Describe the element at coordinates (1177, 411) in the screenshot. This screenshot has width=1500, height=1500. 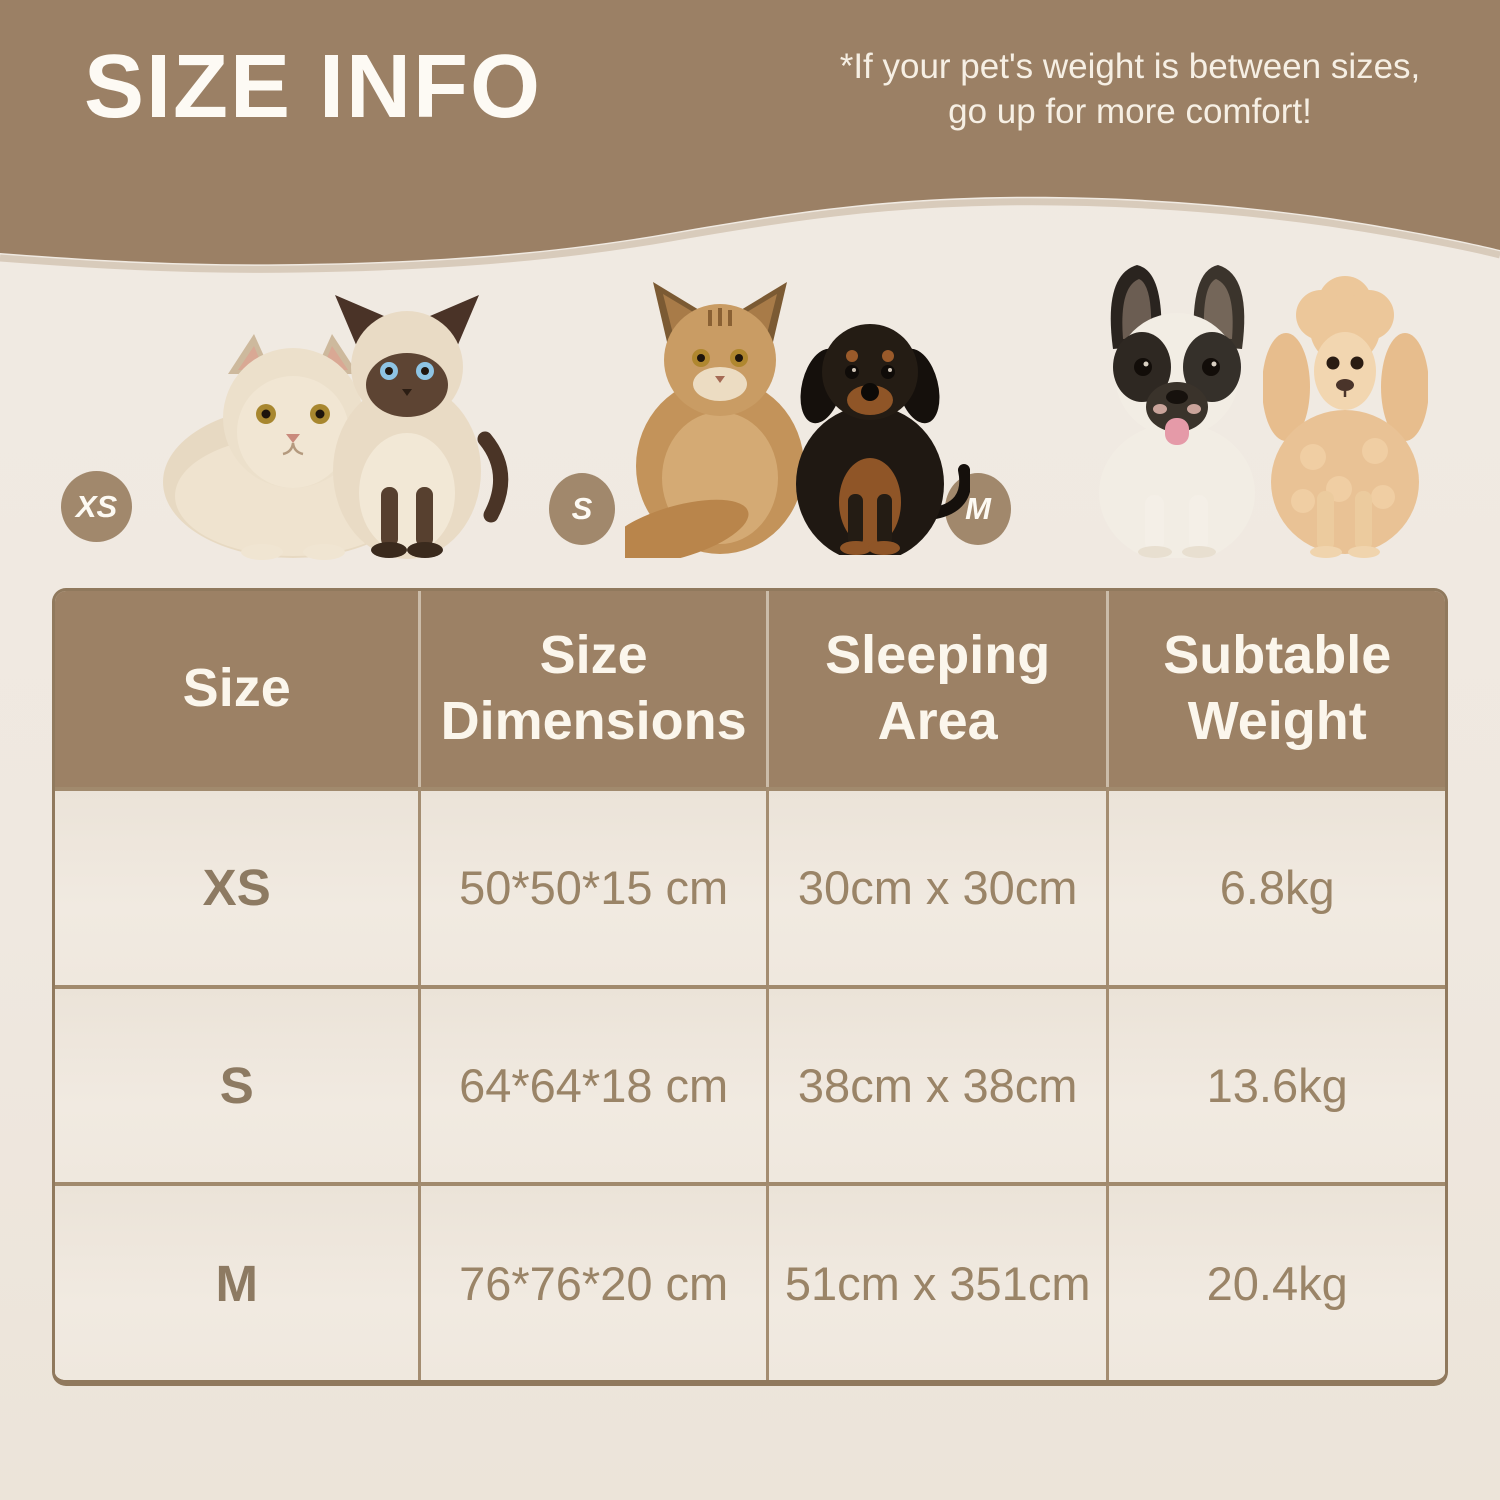
I see `french-bulldog-icon` at that location.